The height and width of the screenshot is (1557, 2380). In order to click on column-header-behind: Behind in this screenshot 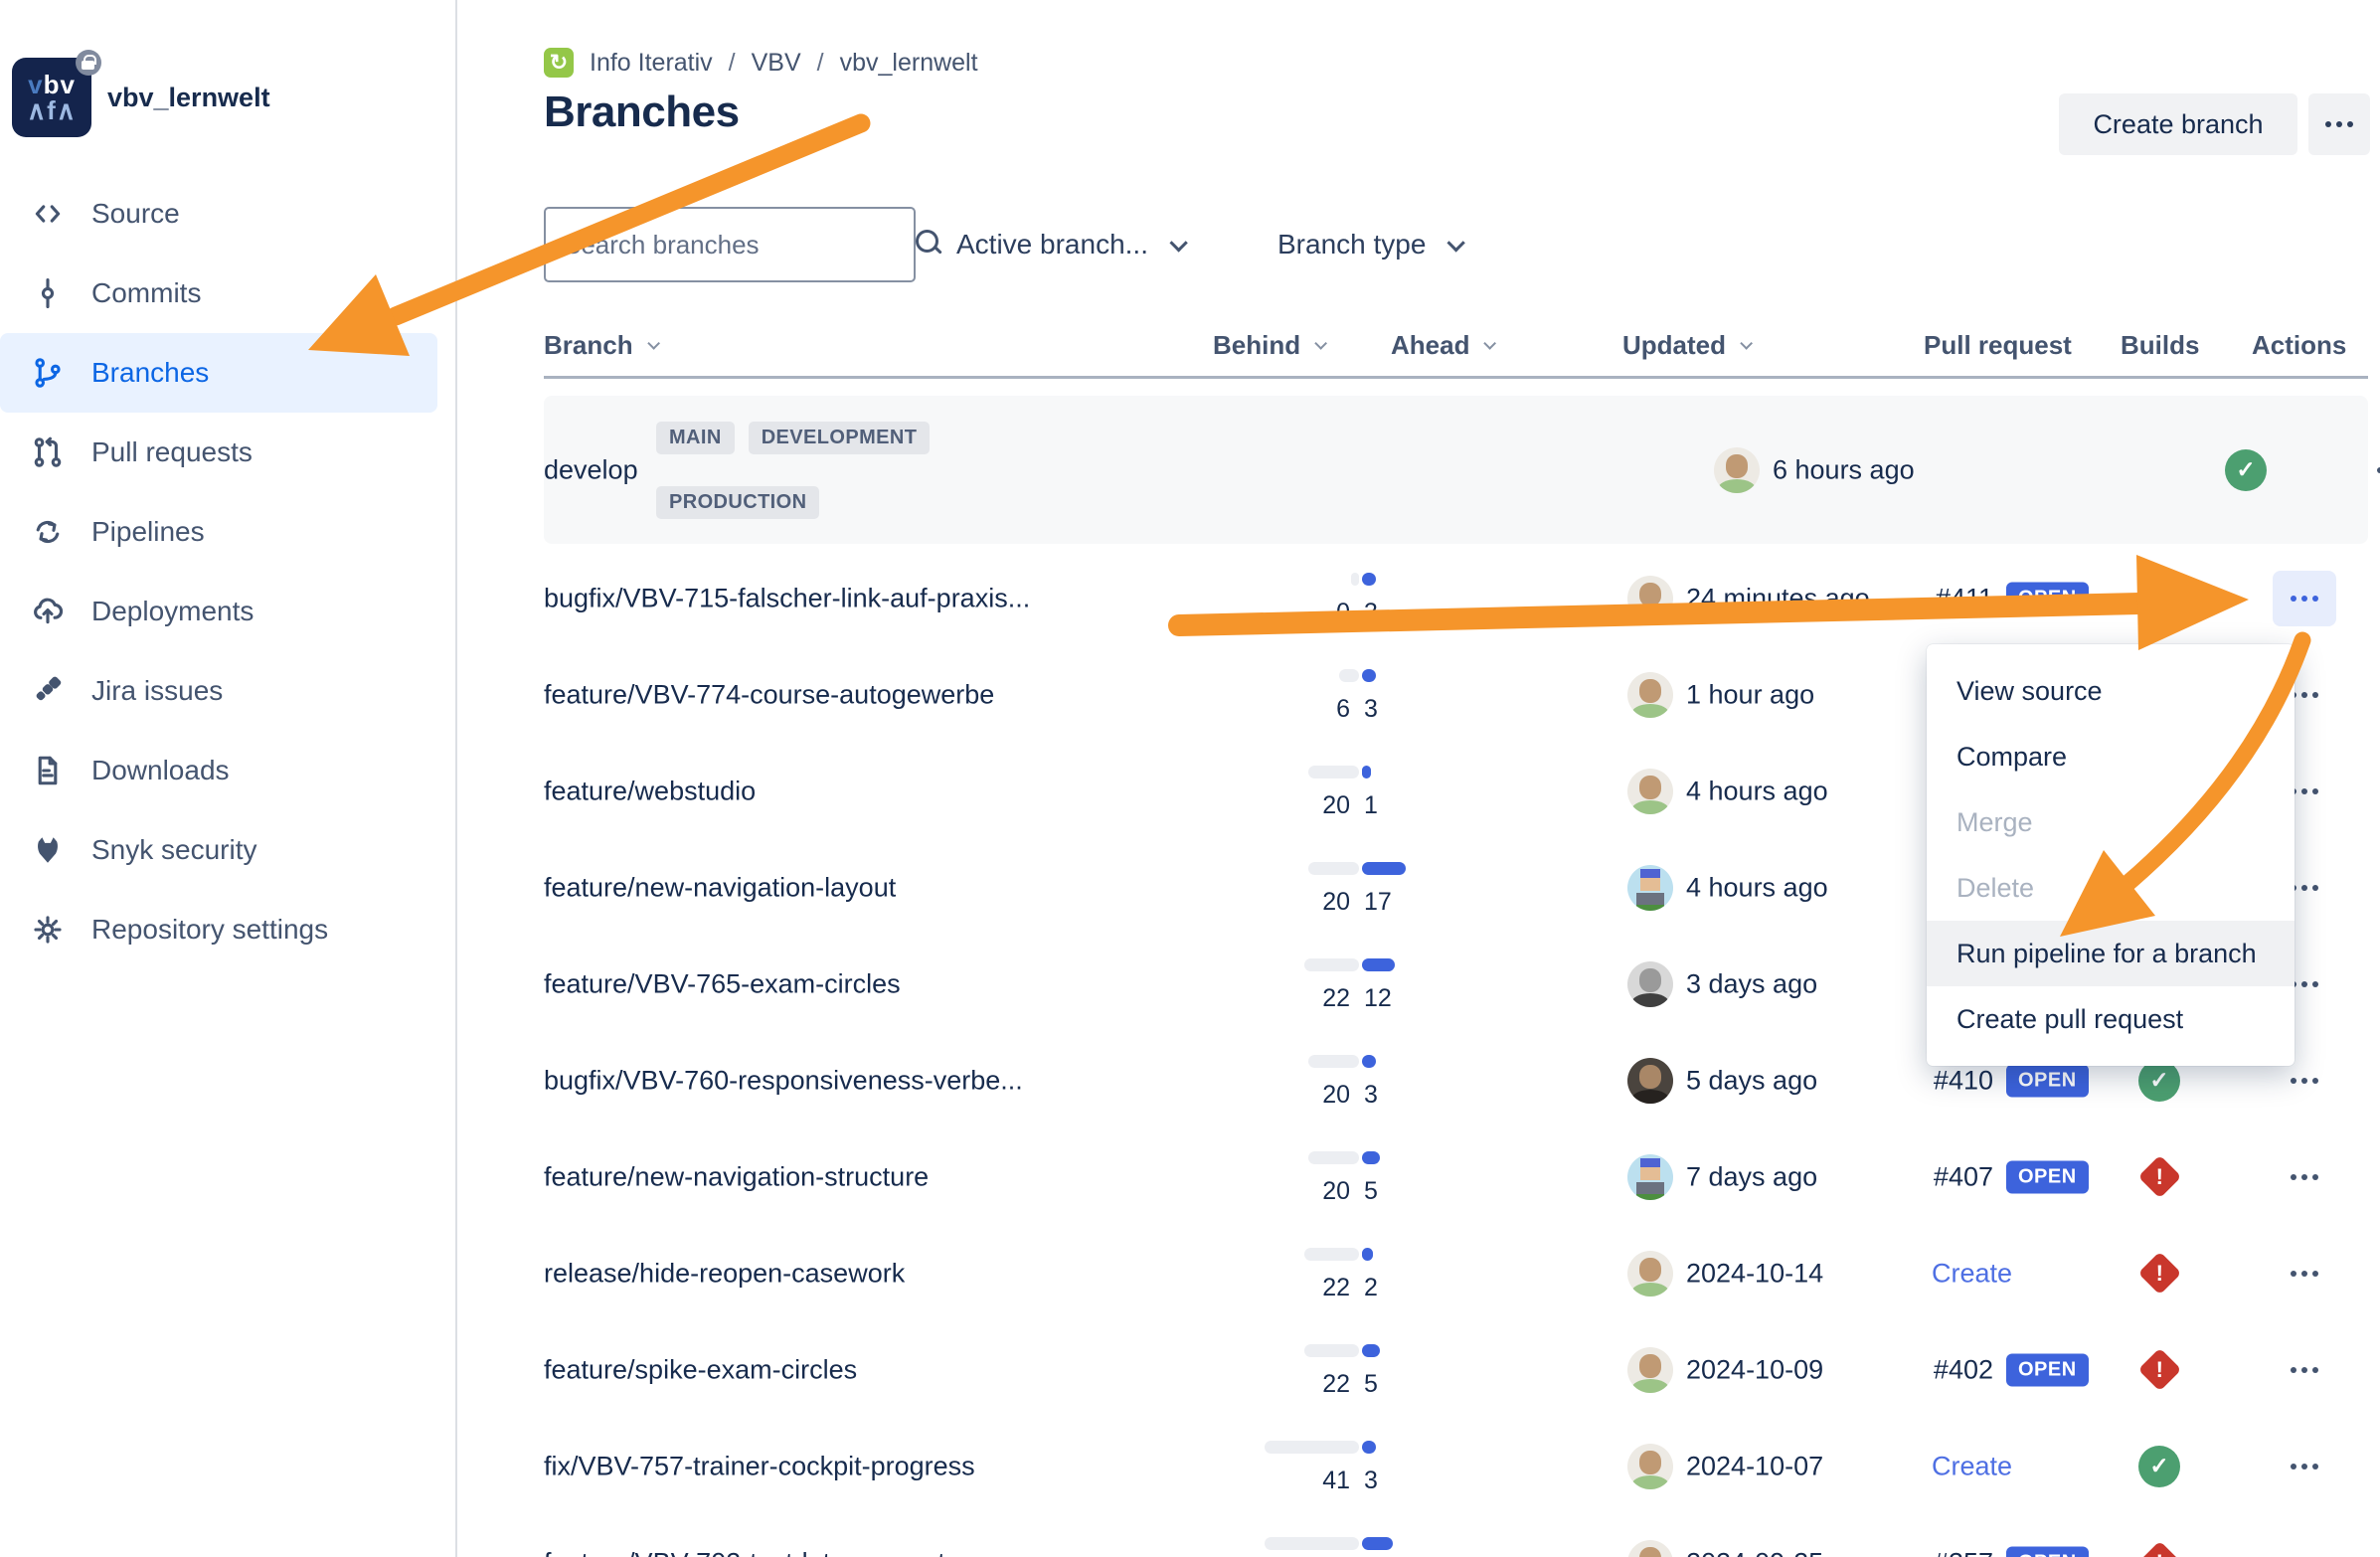, I will do `click(1270, 345)`.